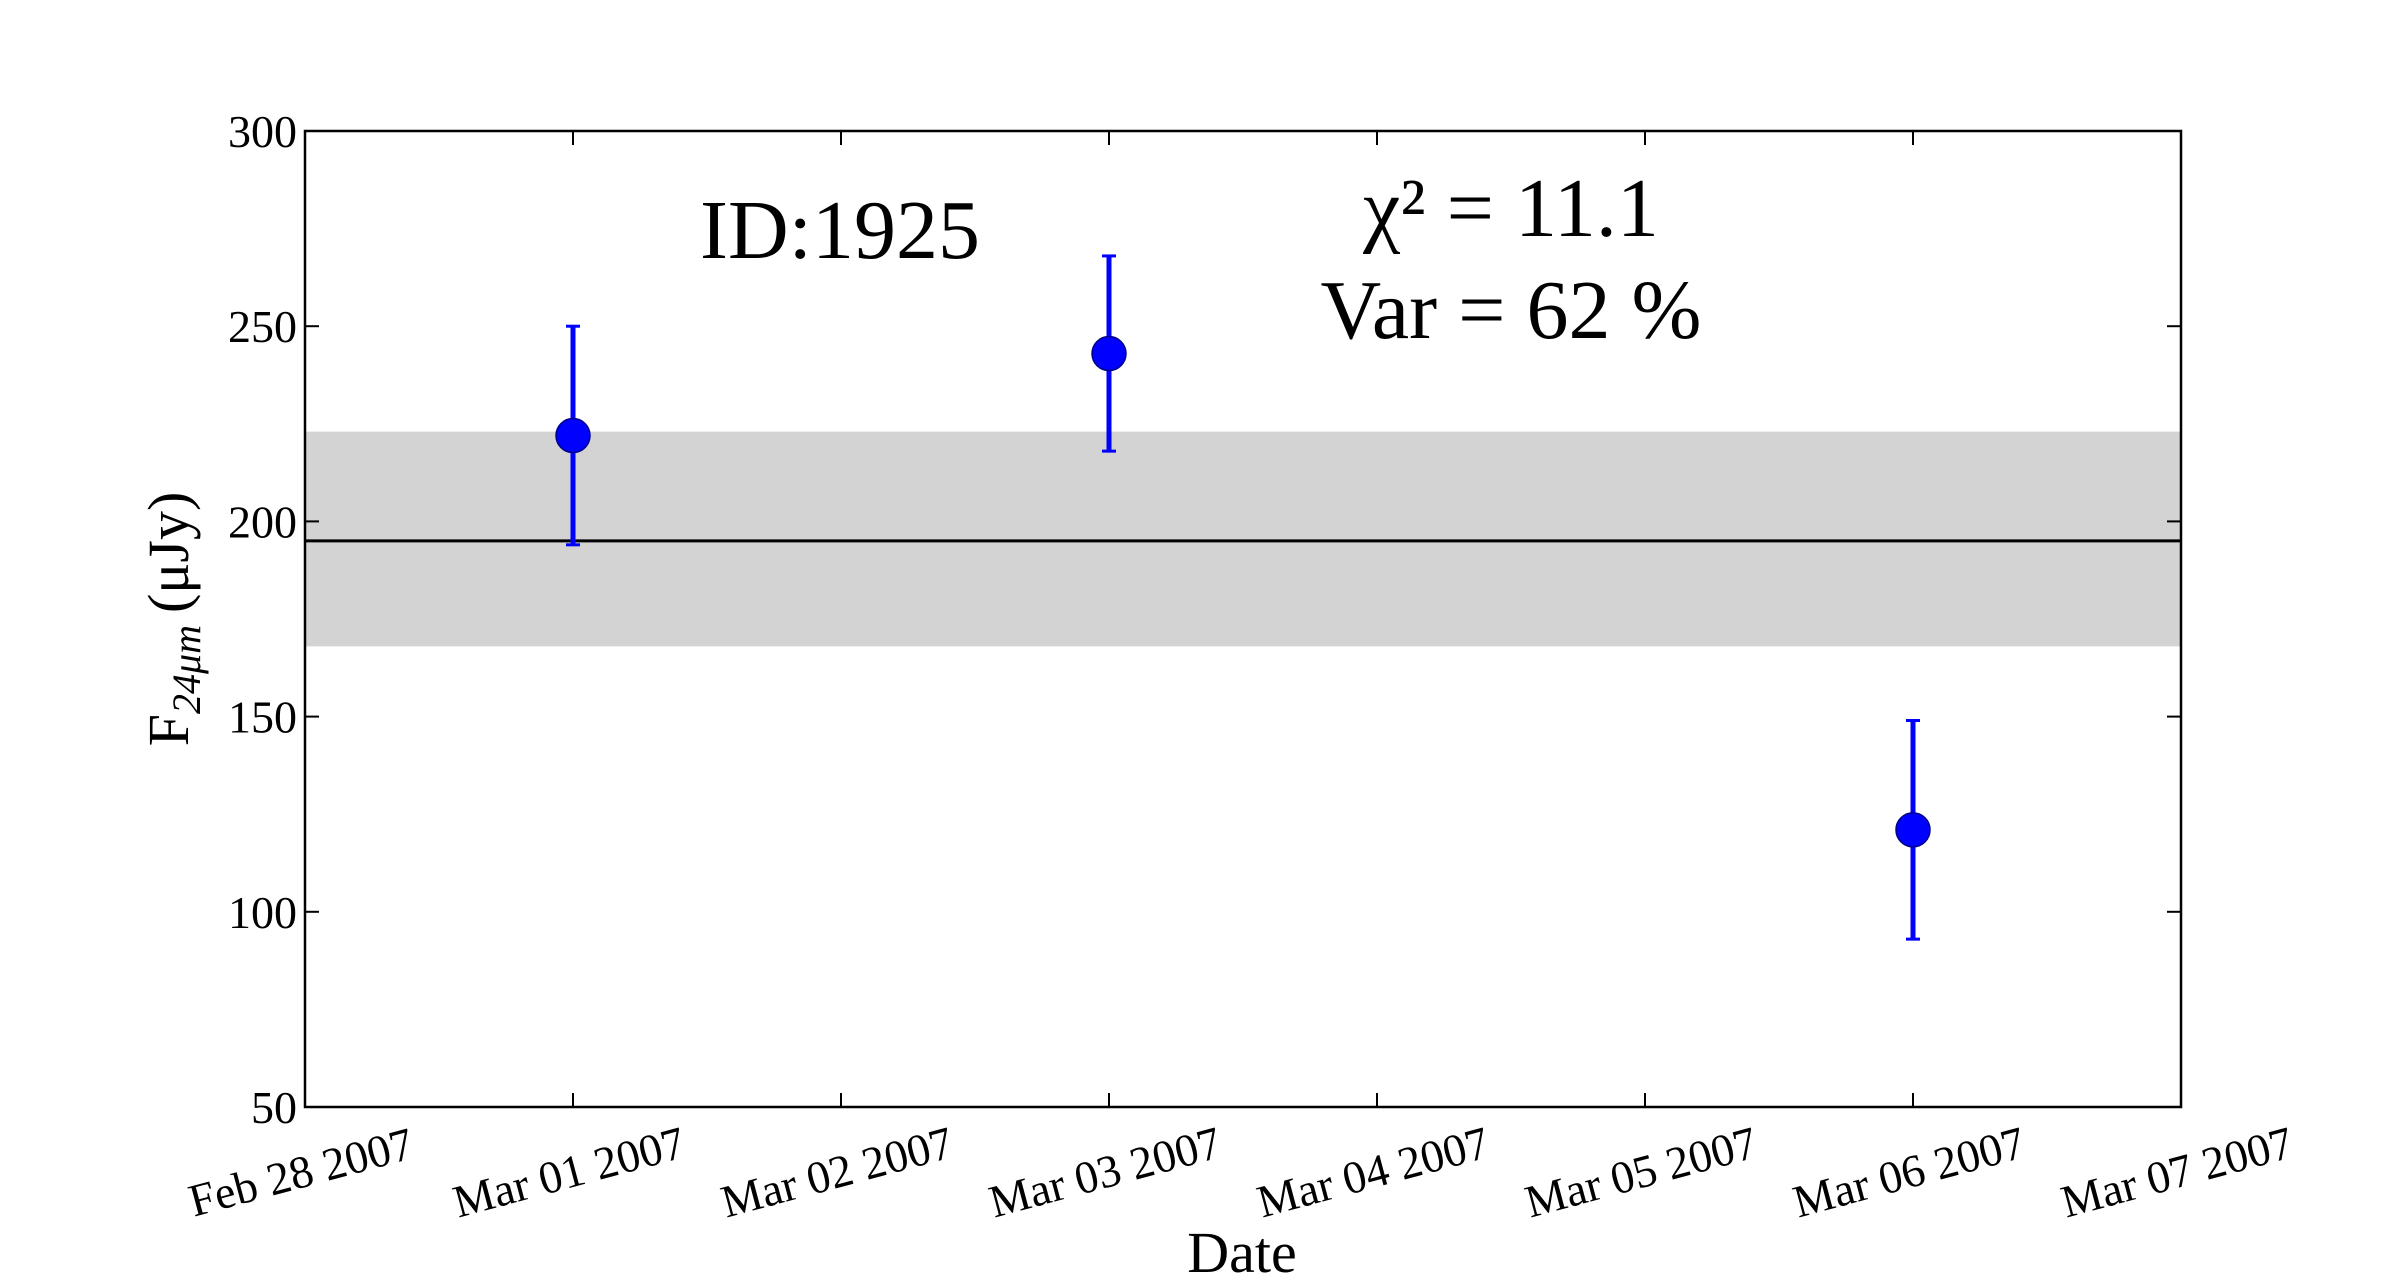 The width and height of the screenshot is (2400, 1285). I want to click on y-tick-label: 200, so click(262, 521).